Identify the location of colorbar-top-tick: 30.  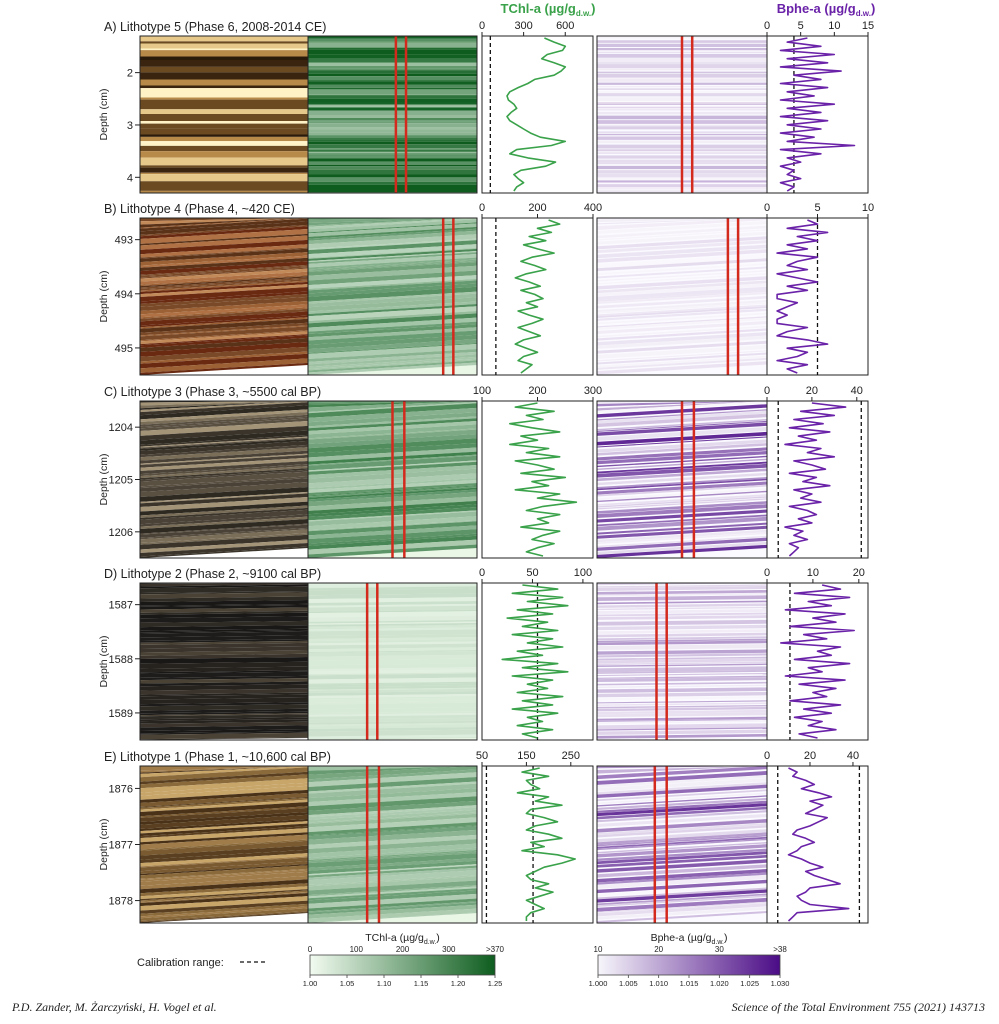
(719, 949).